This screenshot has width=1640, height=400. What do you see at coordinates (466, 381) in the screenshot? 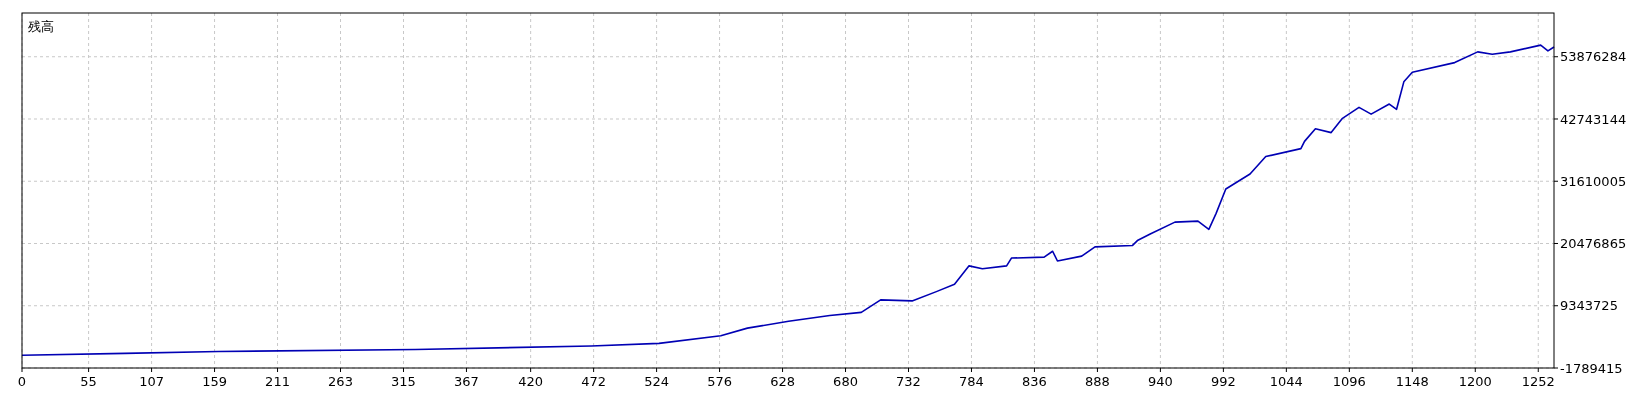
I see `x-tick-label: 367` at bounding box center [466, 381].